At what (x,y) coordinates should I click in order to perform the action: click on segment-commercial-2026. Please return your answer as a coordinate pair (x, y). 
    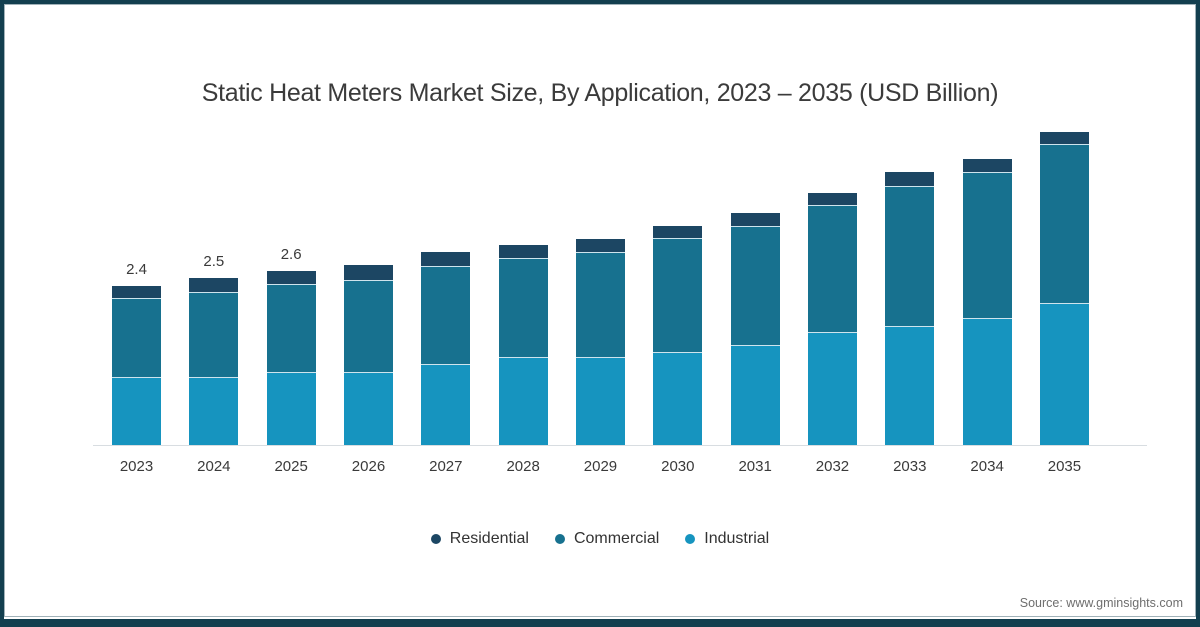
    Looking at the image, I should click on (368, 326).